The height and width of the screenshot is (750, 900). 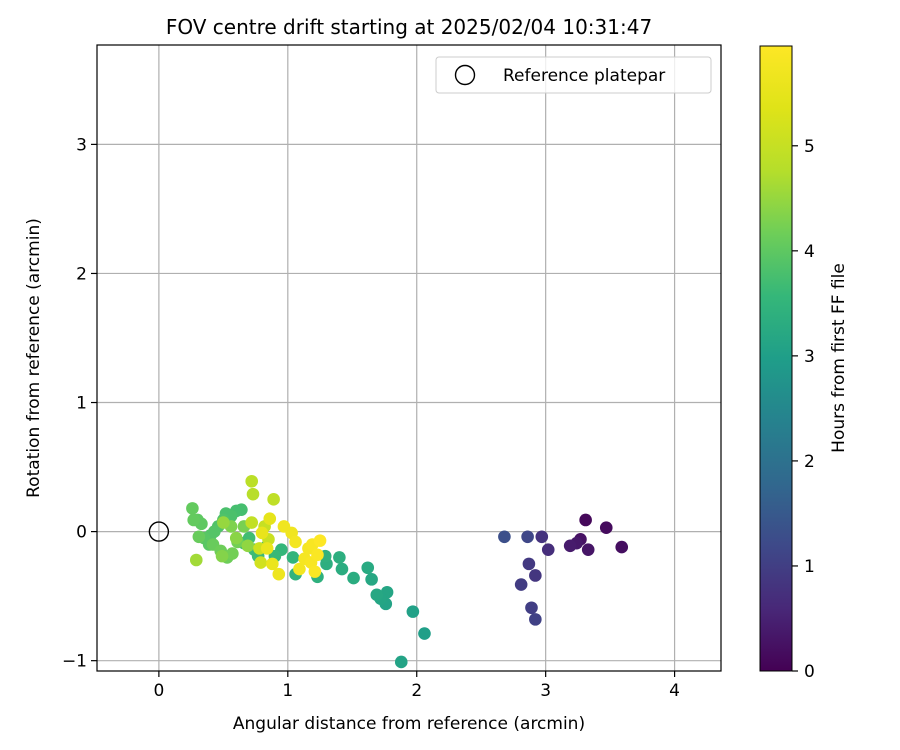 I want to click on colorbar-tick-label: 3, so click(x=809, y=357).